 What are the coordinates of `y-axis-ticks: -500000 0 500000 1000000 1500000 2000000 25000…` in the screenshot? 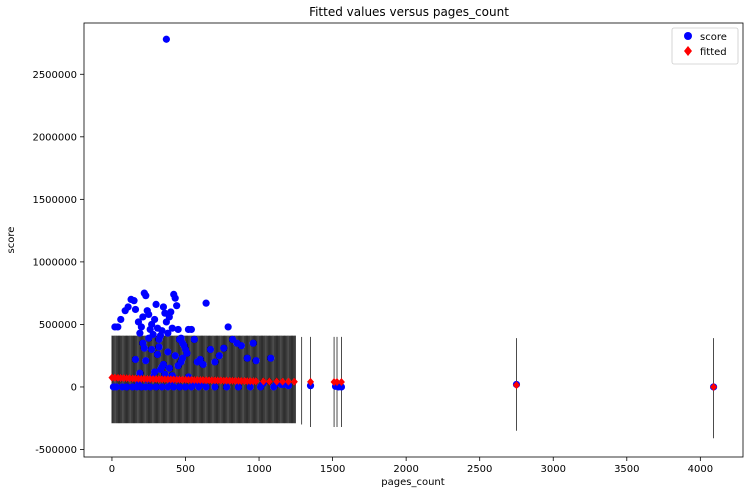 It's located at (58, 263).